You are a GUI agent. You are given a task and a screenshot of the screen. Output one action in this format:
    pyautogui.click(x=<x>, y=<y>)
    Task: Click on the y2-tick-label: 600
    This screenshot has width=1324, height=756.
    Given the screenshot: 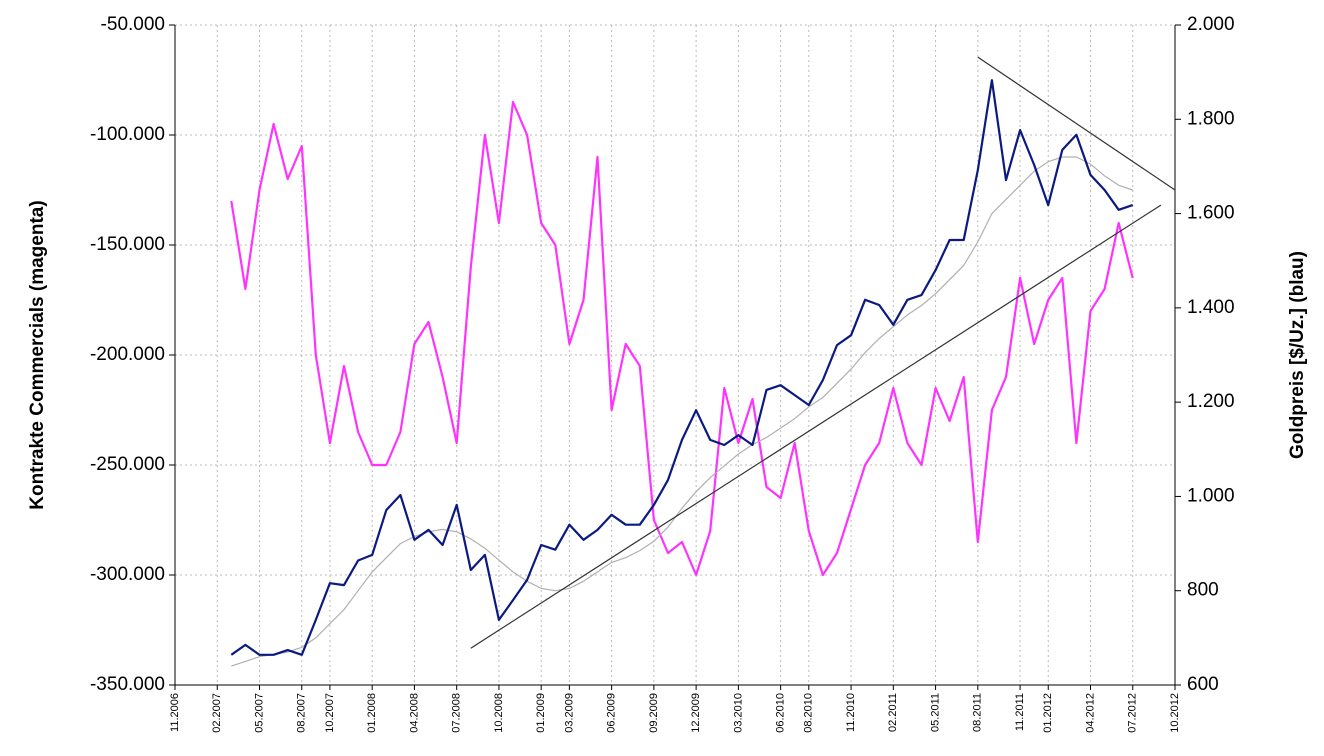 What is the action you would take?
    pyautogui.click(x=1203, y=684)
    